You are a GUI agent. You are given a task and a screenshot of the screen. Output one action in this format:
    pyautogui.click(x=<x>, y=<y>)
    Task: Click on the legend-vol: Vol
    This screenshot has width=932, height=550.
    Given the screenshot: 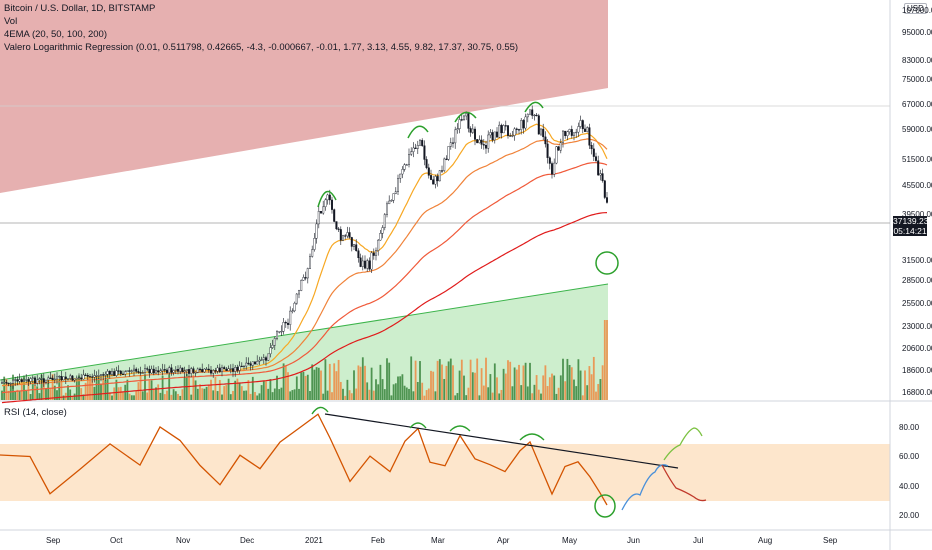 What is the action you would take?
    pyautogui.click(x=11, y=21)
    